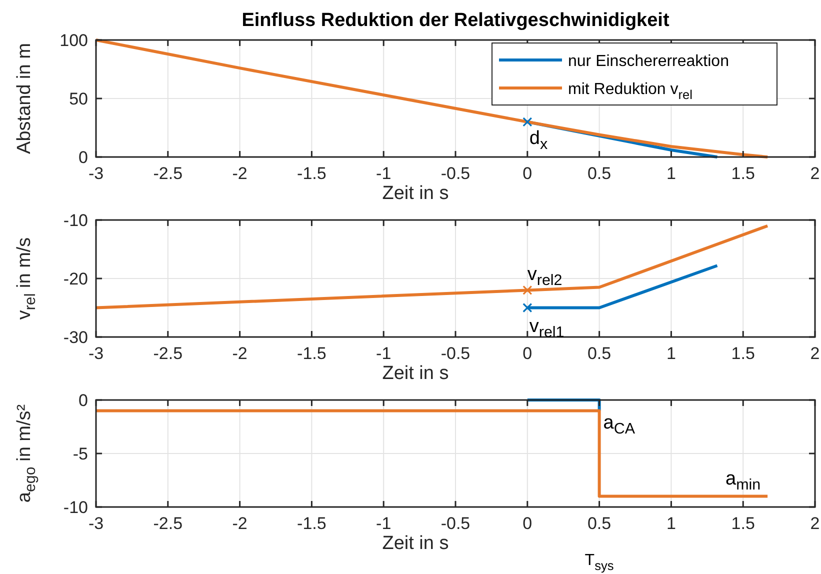 This screenshot has height=574, width=821. Describe the element at coordinates (630, 91) in the screenshot. I see `legend-label: mit Reduktion v$_{rel}$` at that location.